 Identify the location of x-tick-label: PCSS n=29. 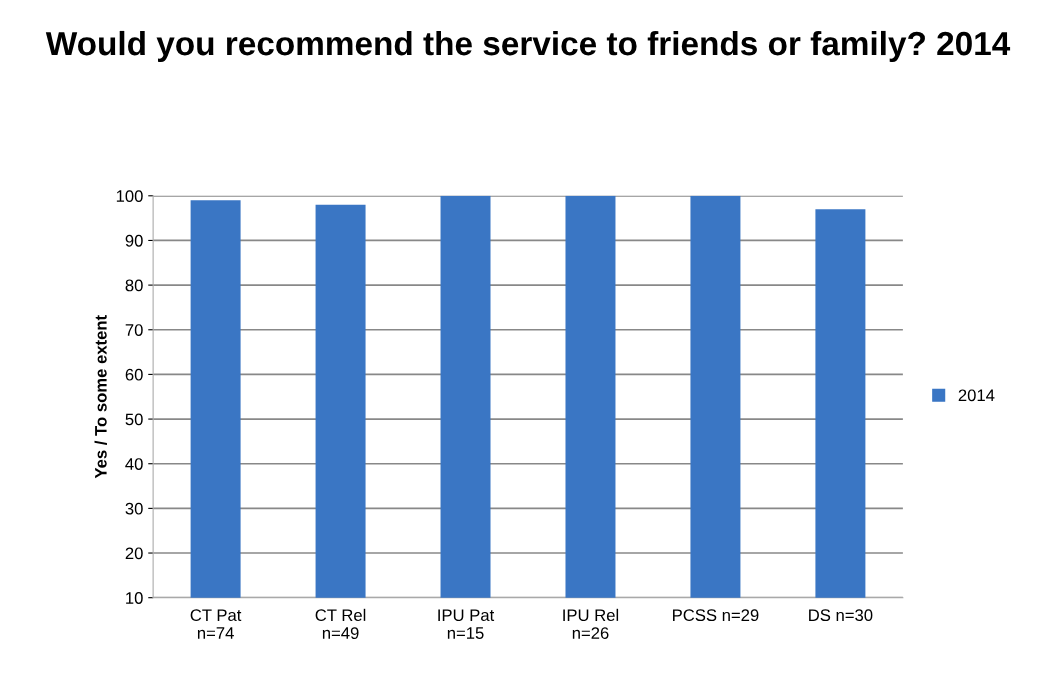
(716, 615).